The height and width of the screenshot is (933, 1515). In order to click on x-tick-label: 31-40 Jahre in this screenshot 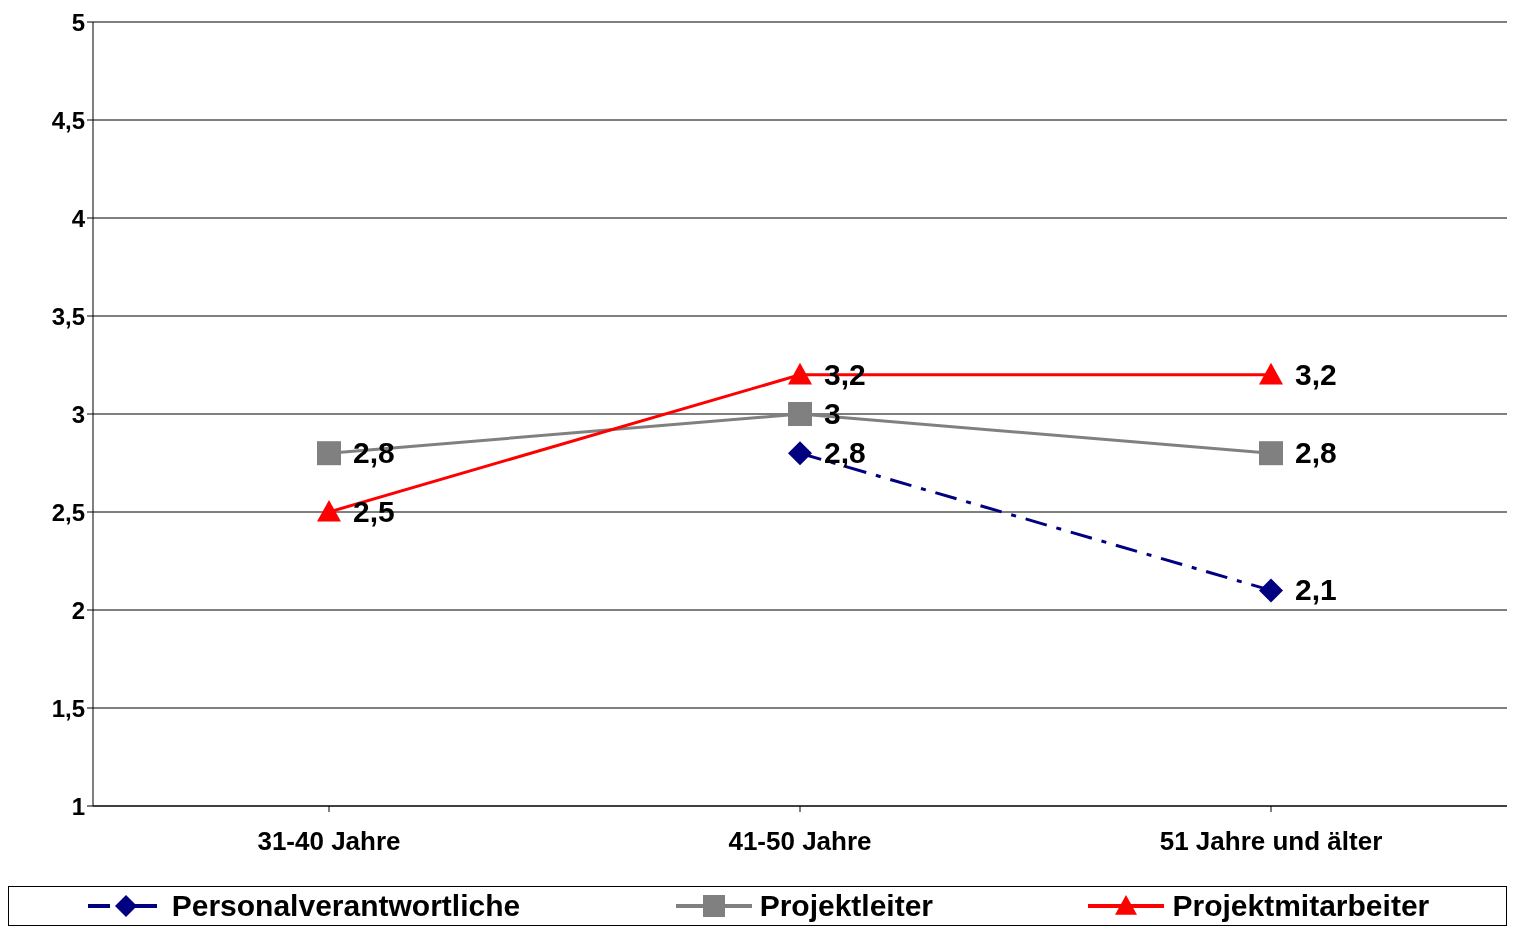, I will do `click(329, 841)`.